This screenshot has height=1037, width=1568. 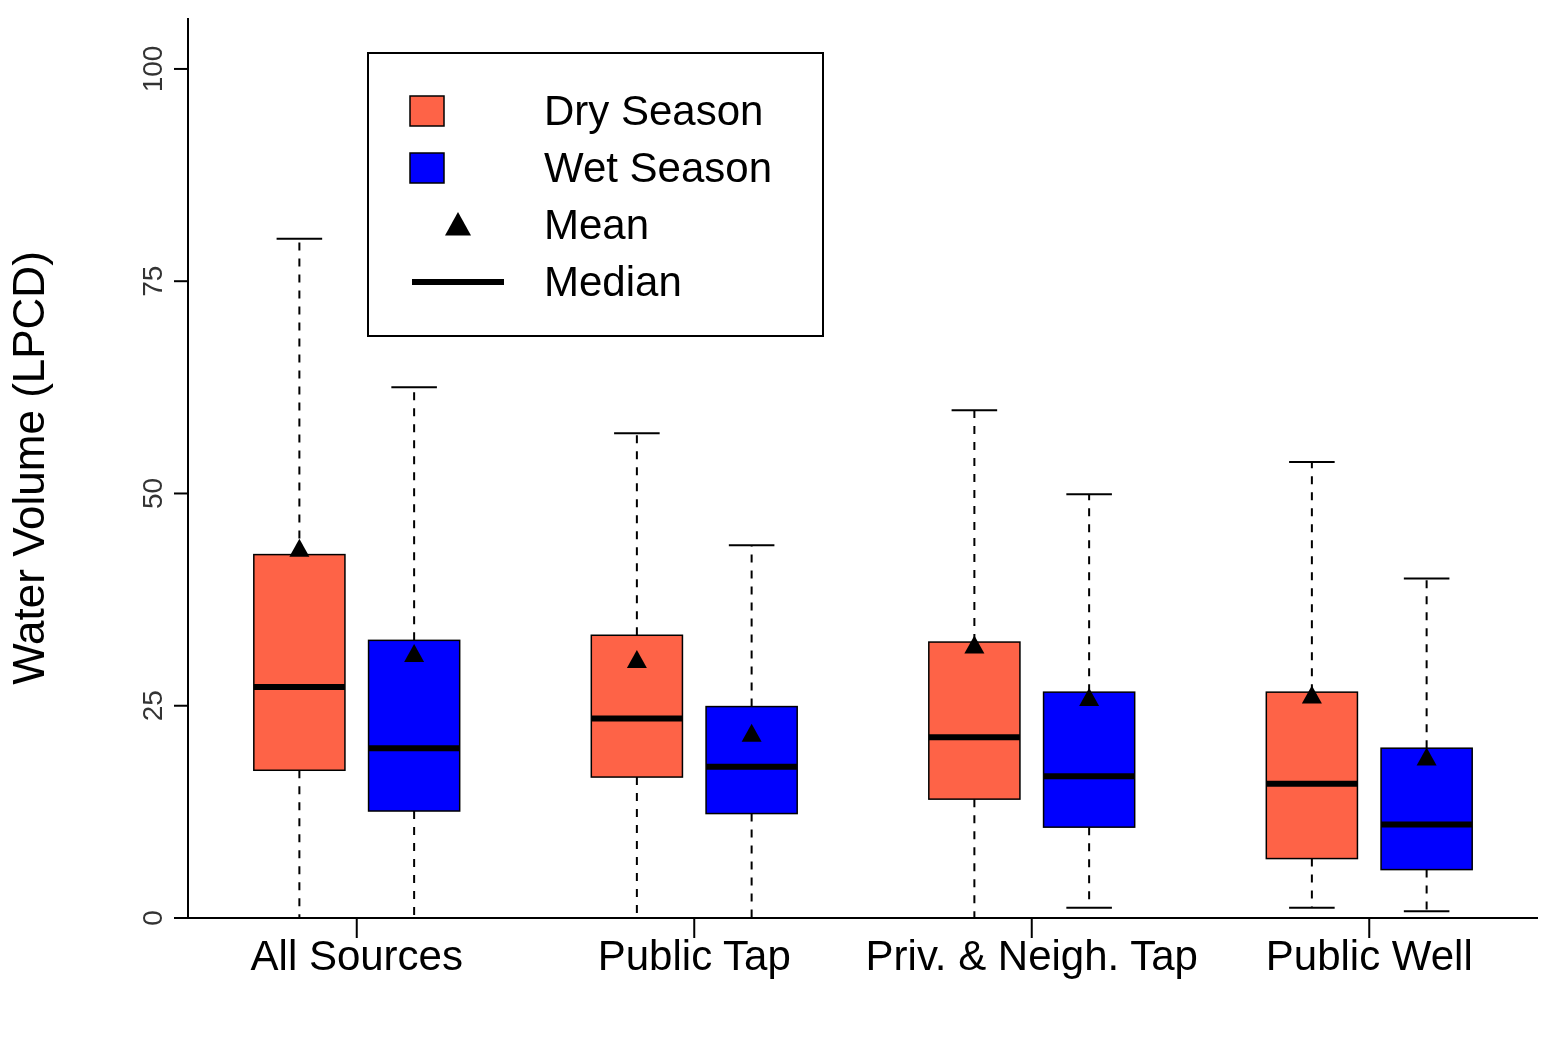 I want to click on legend-label: Dry Season, so click(x=654, y=110).